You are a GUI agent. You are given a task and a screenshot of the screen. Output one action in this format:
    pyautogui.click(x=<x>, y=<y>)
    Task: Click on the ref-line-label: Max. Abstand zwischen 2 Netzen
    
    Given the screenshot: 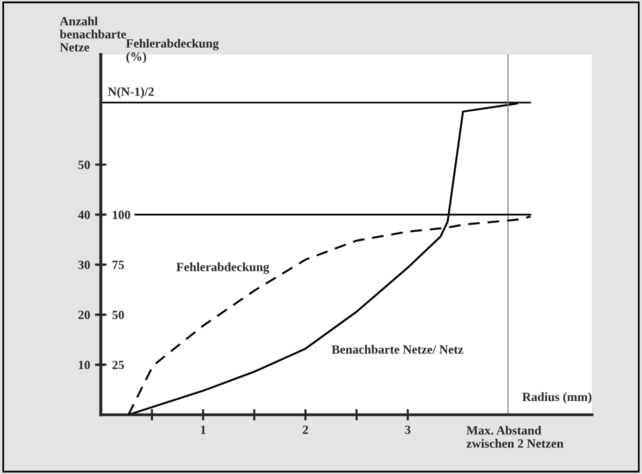 What is the action you would take?
    pyautogui.click(x=515, y=437)
    